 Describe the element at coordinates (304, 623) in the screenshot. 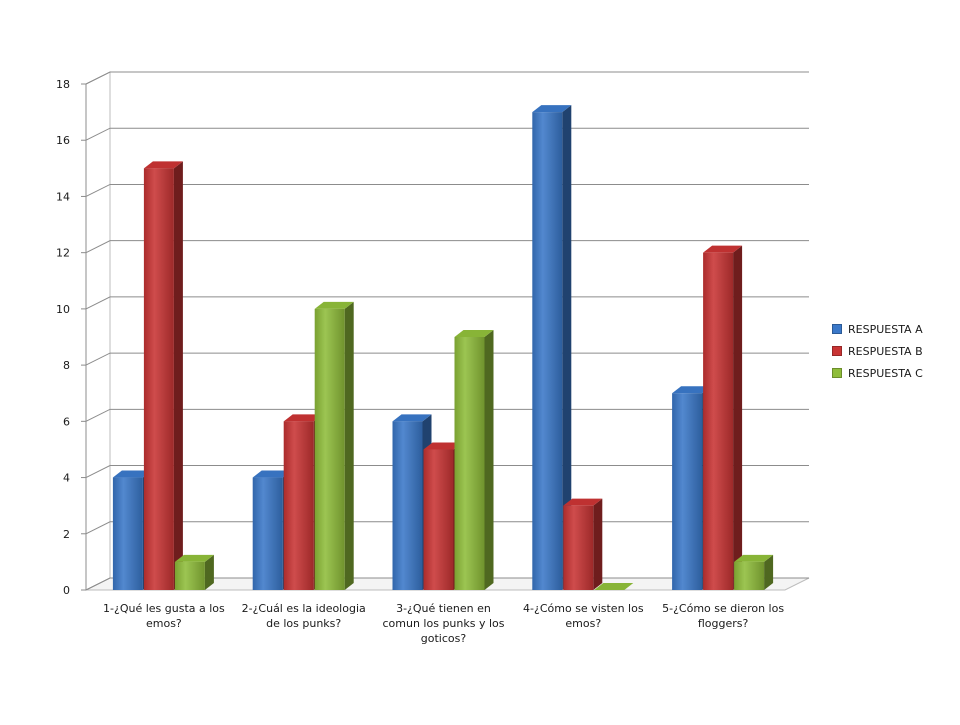

I see `x-tick-label-line: de los punks?` at that location.